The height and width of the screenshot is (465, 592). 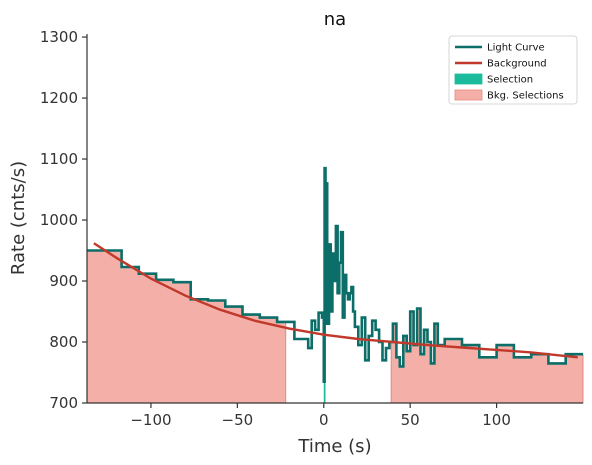 I want to click on y-axis-label: Rate (cnts/s), so click(x=18, y=218).